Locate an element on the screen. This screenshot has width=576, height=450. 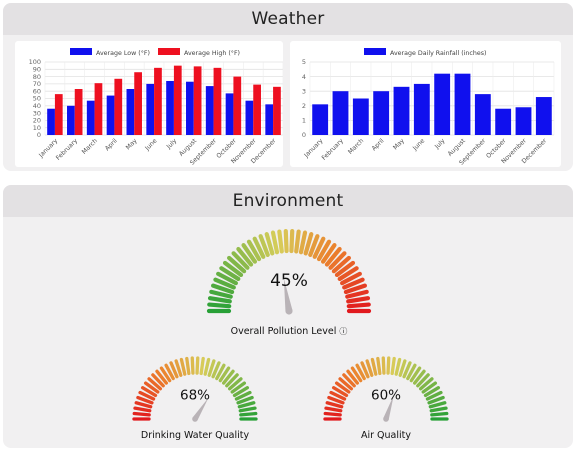
x-tick-label: June is located at coordinates (418, 144).